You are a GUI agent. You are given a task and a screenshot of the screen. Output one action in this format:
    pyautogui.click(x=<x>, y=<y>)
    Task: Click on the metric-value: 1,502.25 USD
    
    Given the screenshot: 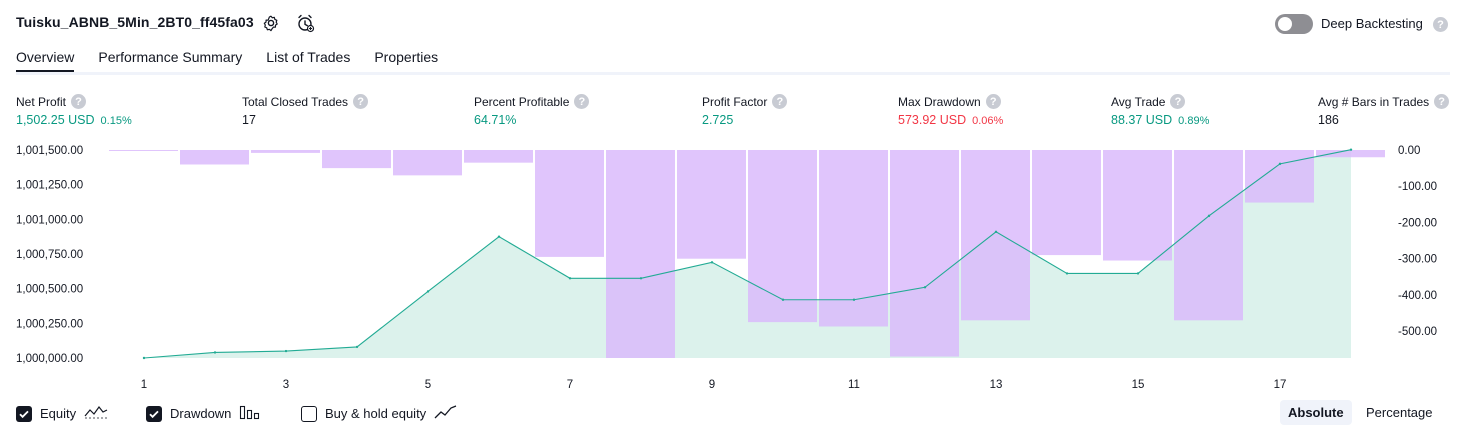 What is the action you would take?
    pyautogui.click(x=55, y=120)
    